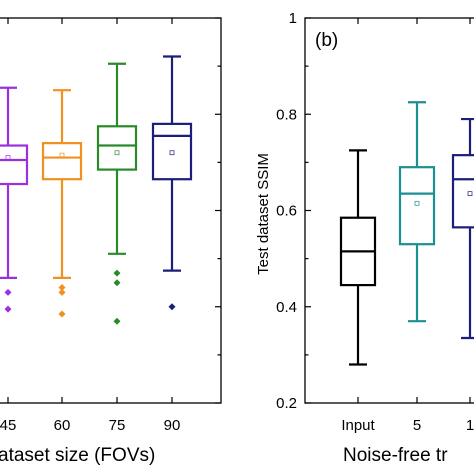  I want to click on panel-b-box-Input, so click(358, 257).